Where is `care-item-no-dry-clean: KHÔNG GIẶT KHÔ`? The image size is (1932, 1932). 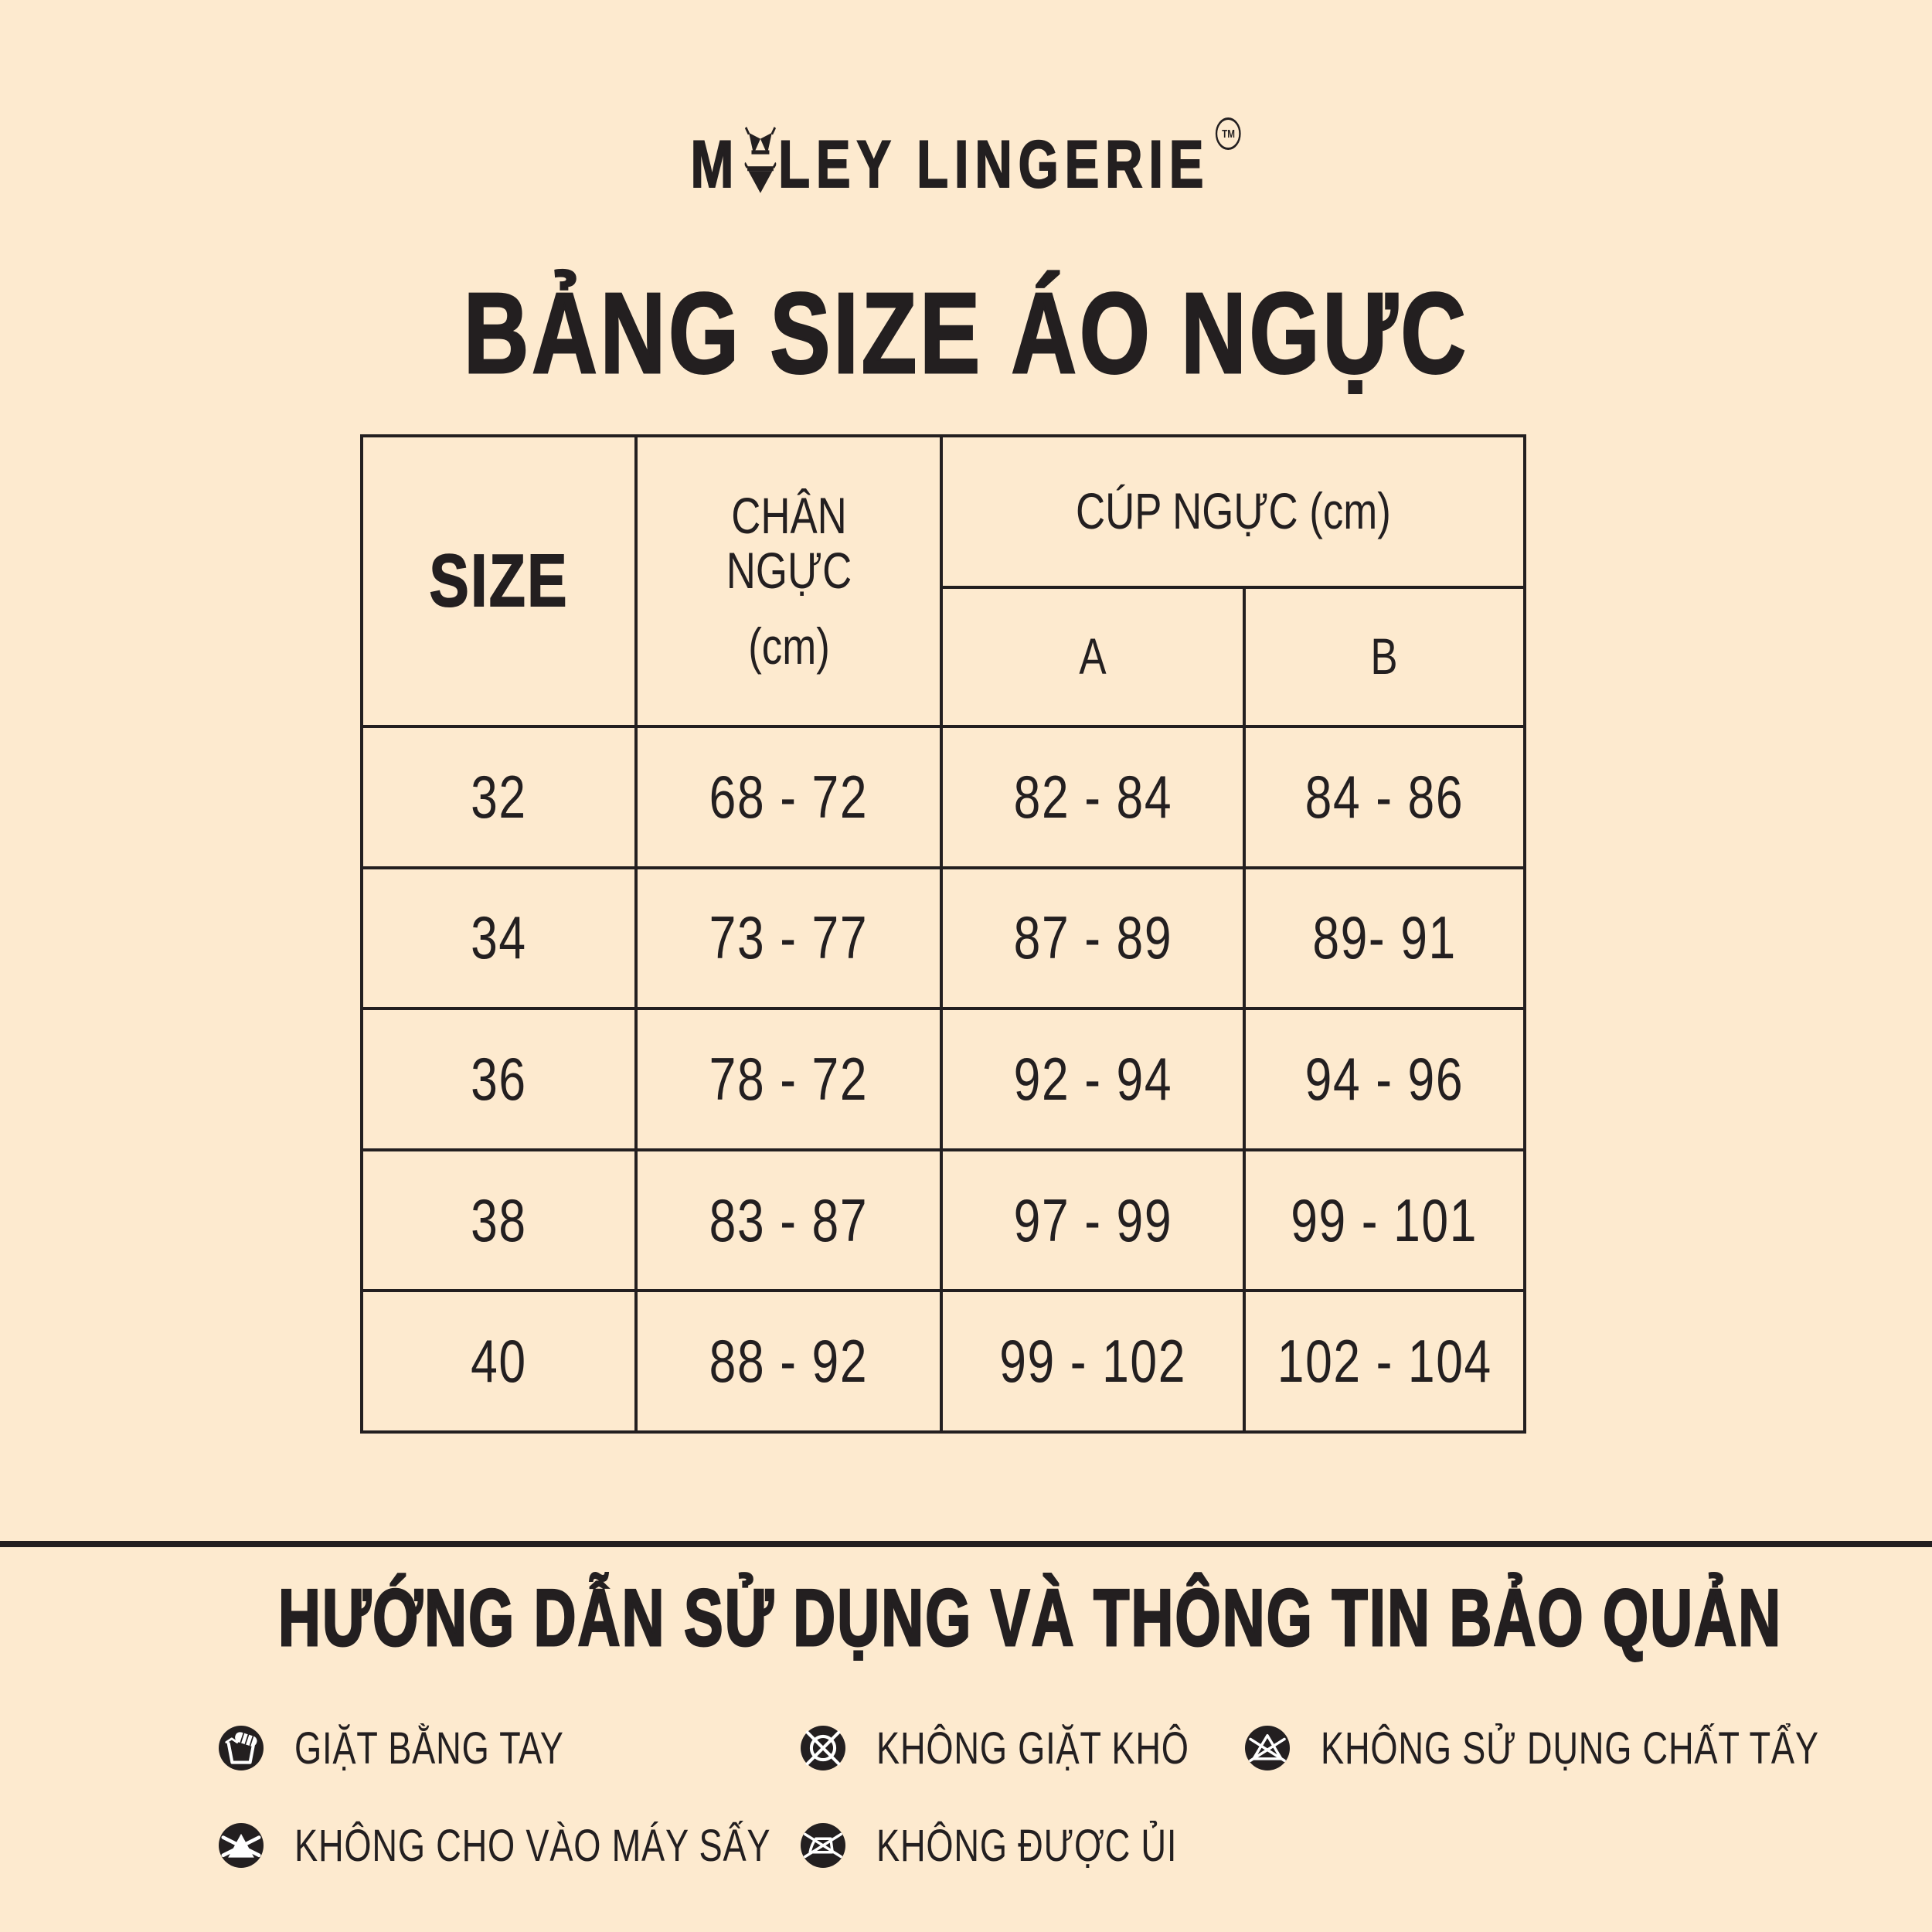
care-item-no-dry-clean: KHÔNG GIẶT KHÔ is located at coordinates (1039, 1749).